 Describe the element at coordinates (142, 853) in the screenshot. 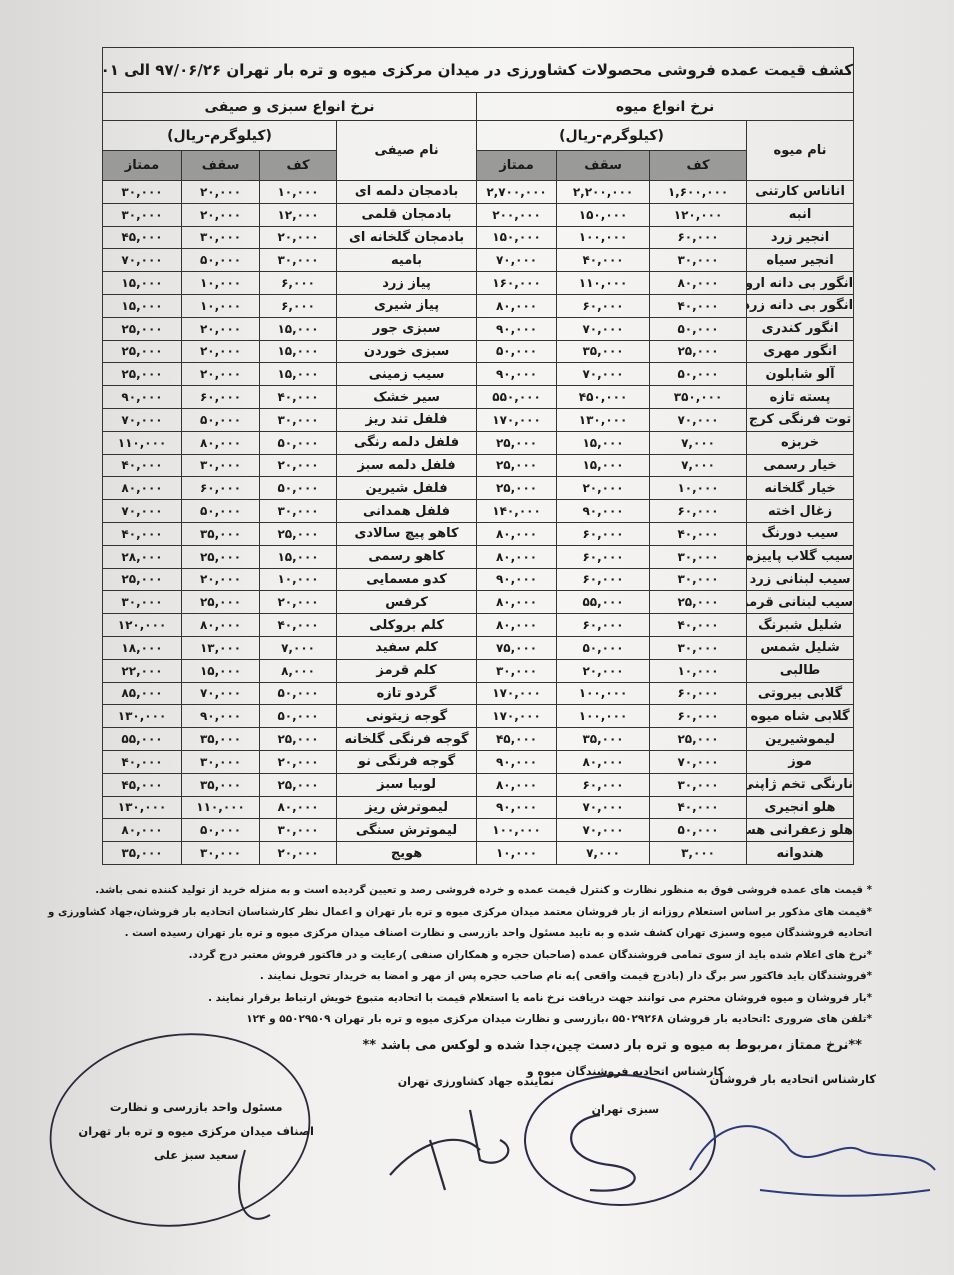

I see `veg-premium-price: ۳۵,۰۰۰` at that location.